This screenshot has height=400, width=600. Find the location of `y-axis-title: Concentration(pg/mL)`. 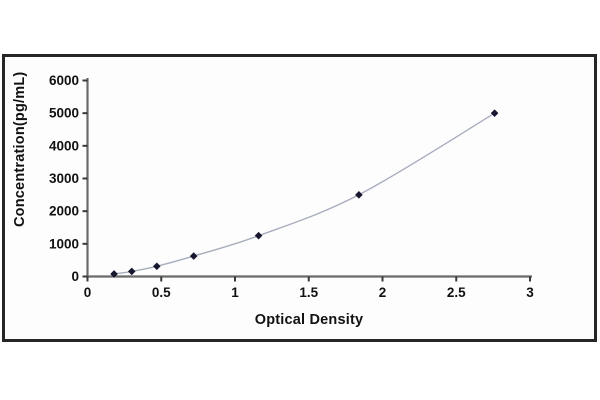

y-axis-title: Concentration(pg/mL) is located at coordinates (20, 149).